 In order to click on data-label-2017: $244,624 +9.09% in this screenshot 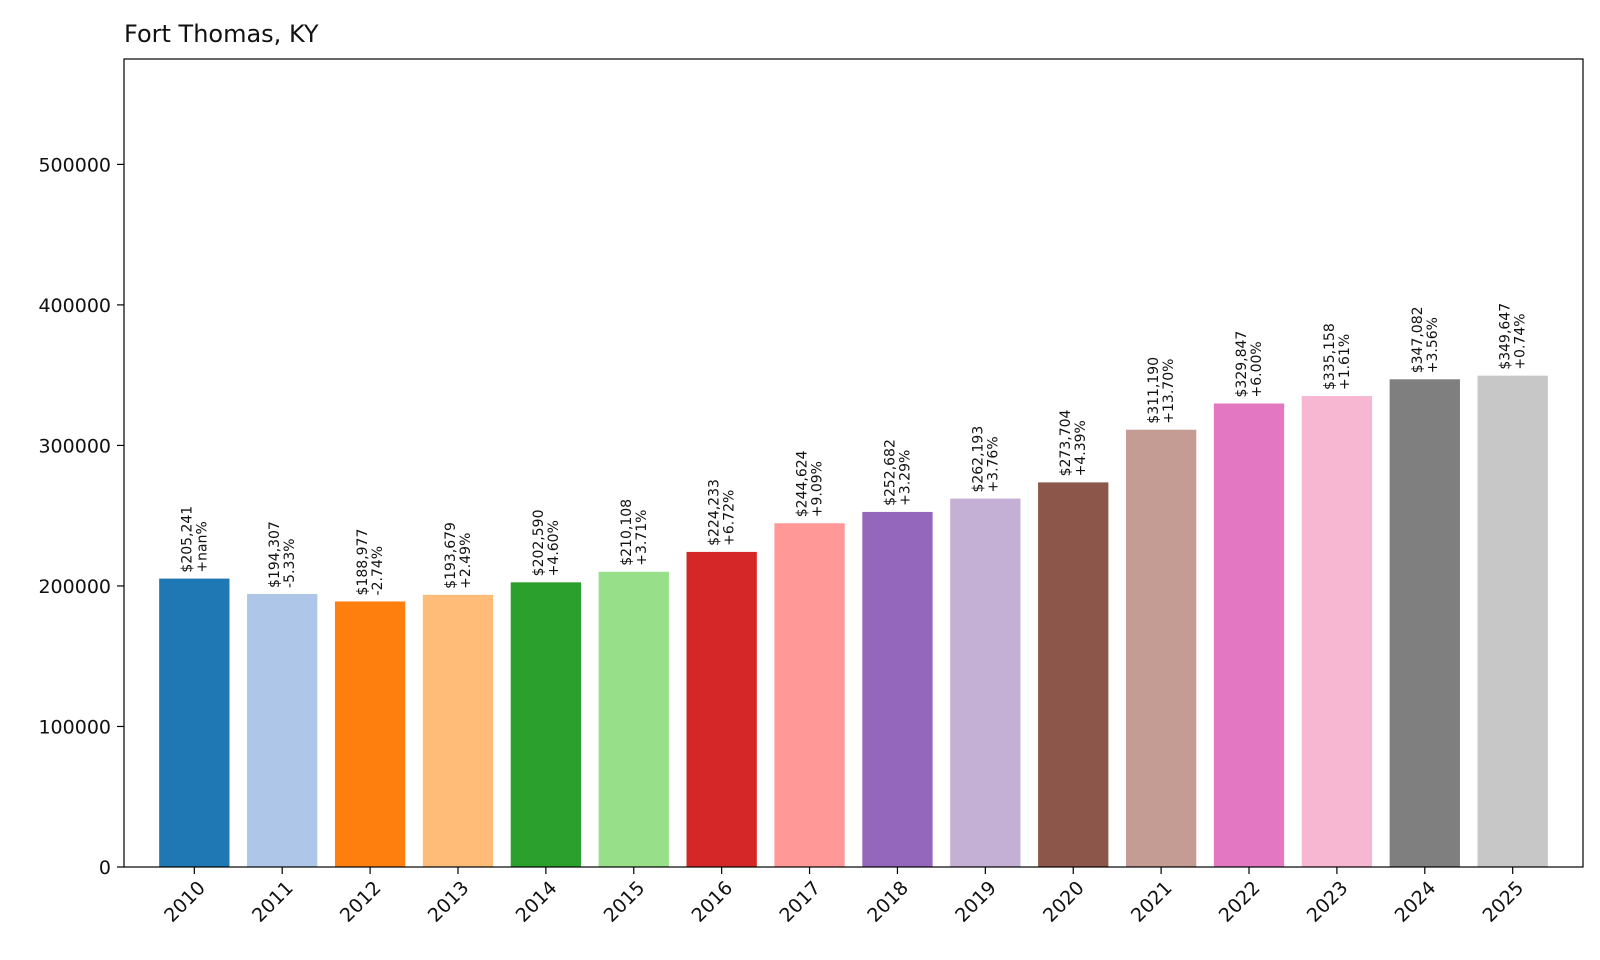, I will do `click(810, 483)`.